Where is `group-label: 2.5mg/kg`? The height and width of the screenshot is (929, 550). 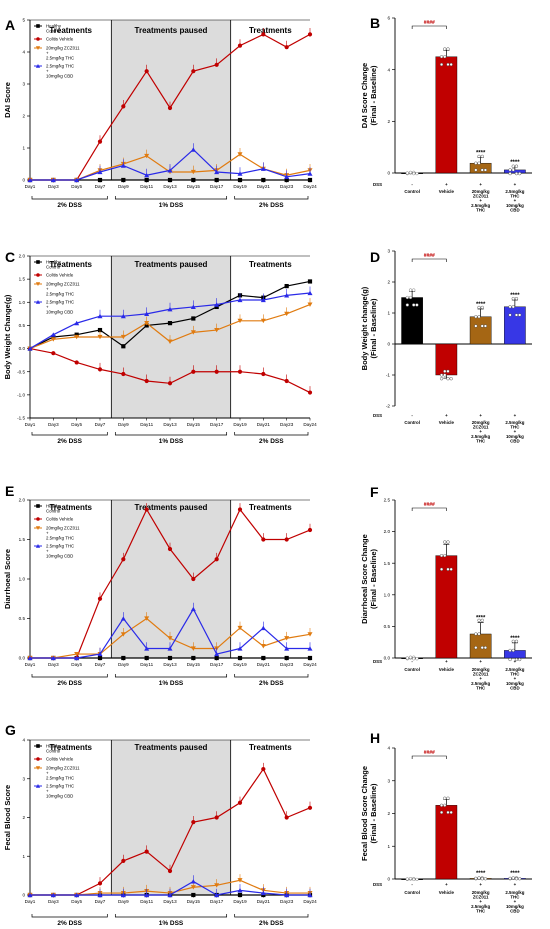
group-label: 2.5mg/kg is located at coordinates (480, 906).